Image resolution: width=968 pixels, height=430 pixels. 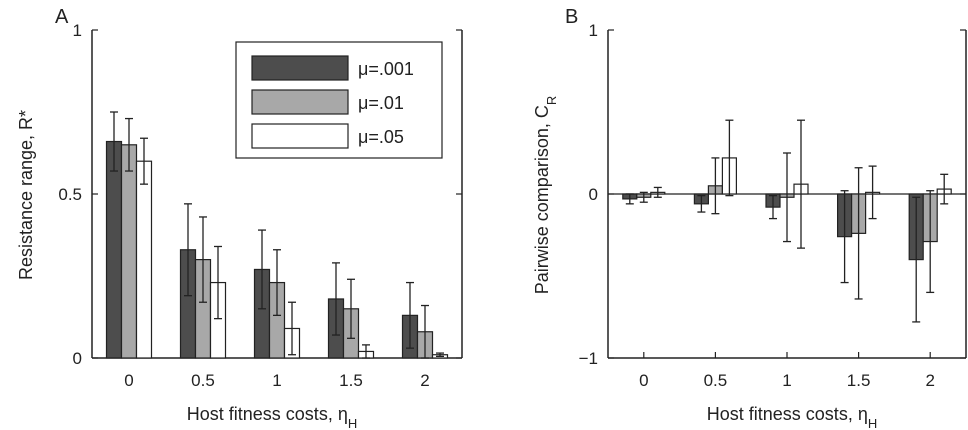 What do you see at coordinates (545, 195) in the screenshot?
I see `y-axis-label-b: Pairwise comparison, CR` at bounding box center [545, 195].